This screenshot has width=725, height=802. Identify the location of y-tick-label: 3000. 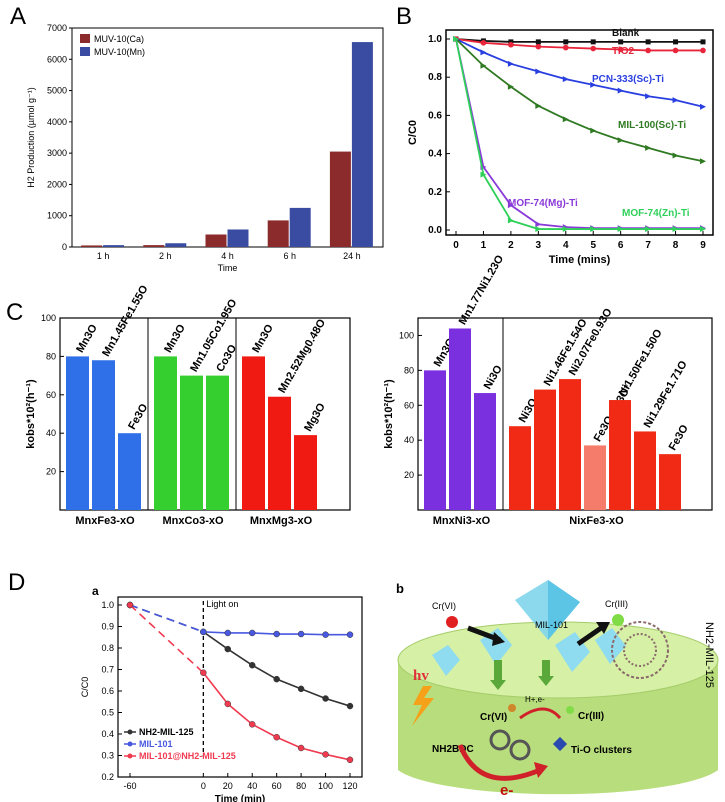
(57, 153).